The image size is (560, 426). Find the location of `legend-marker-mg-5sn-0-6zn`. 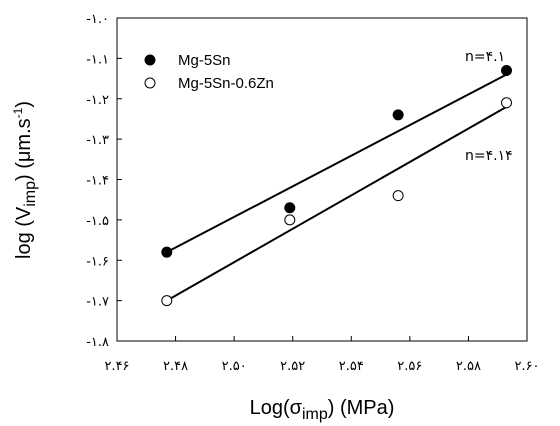

legend-marker-mg-5sn-0-6zn is located at coordinates (150, 83).